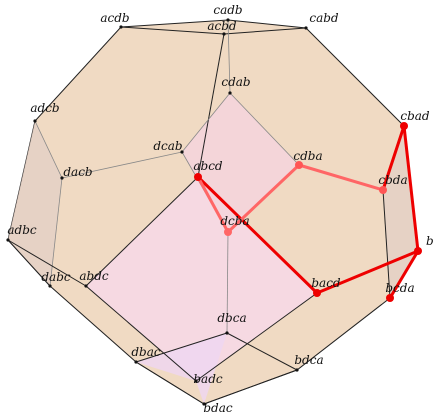 This screenshot has height=414, width=433. What do you see at coordinates (77, 172) in the screenshot?
I see `vertex-label: dacb` at bounding box center [77, 172].